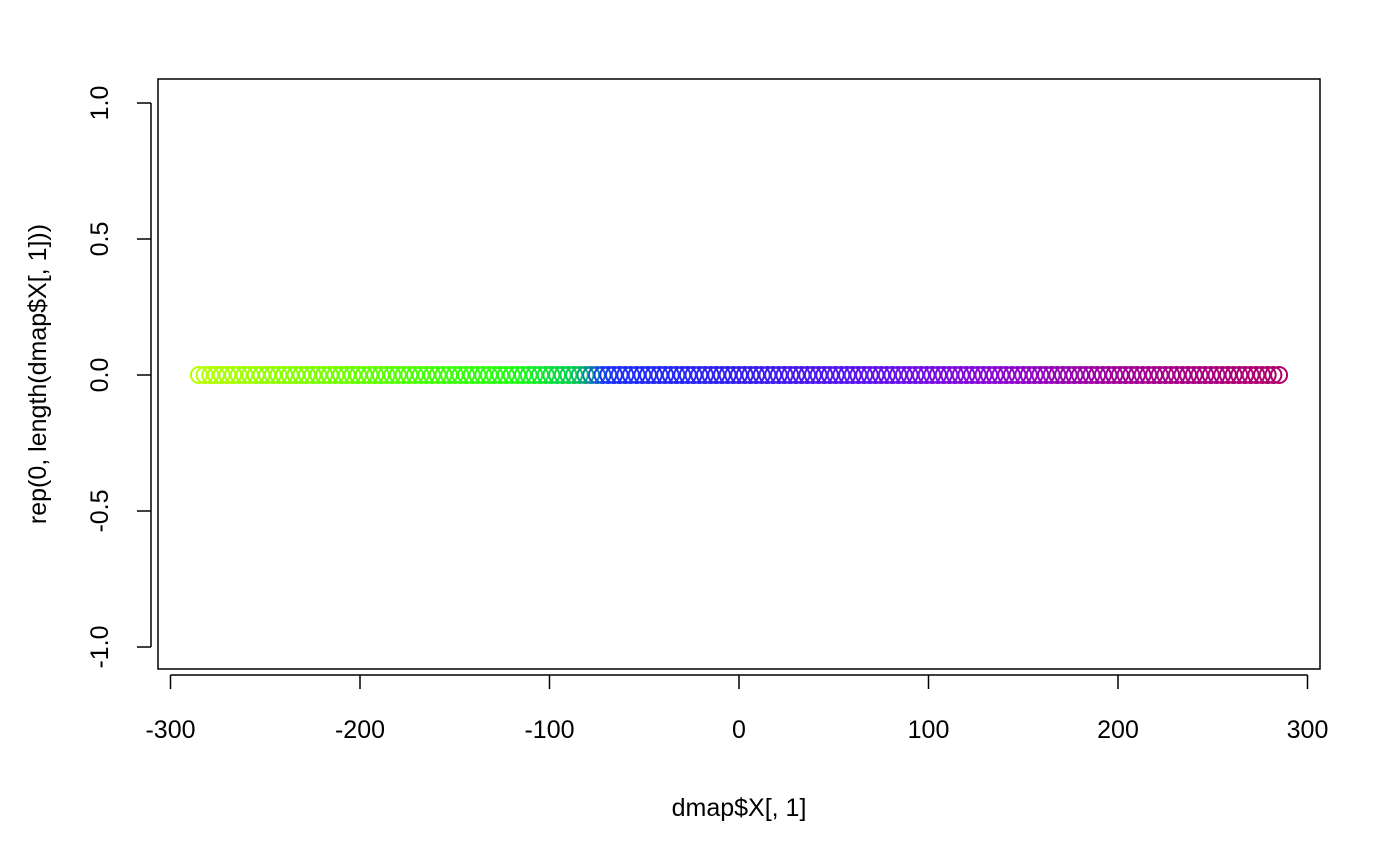 The height and width of the screenshot is (865, 1400). Describe the element at coordinates (170, 730) in the screenshot. I see `x-tick-label: -300` at that location.